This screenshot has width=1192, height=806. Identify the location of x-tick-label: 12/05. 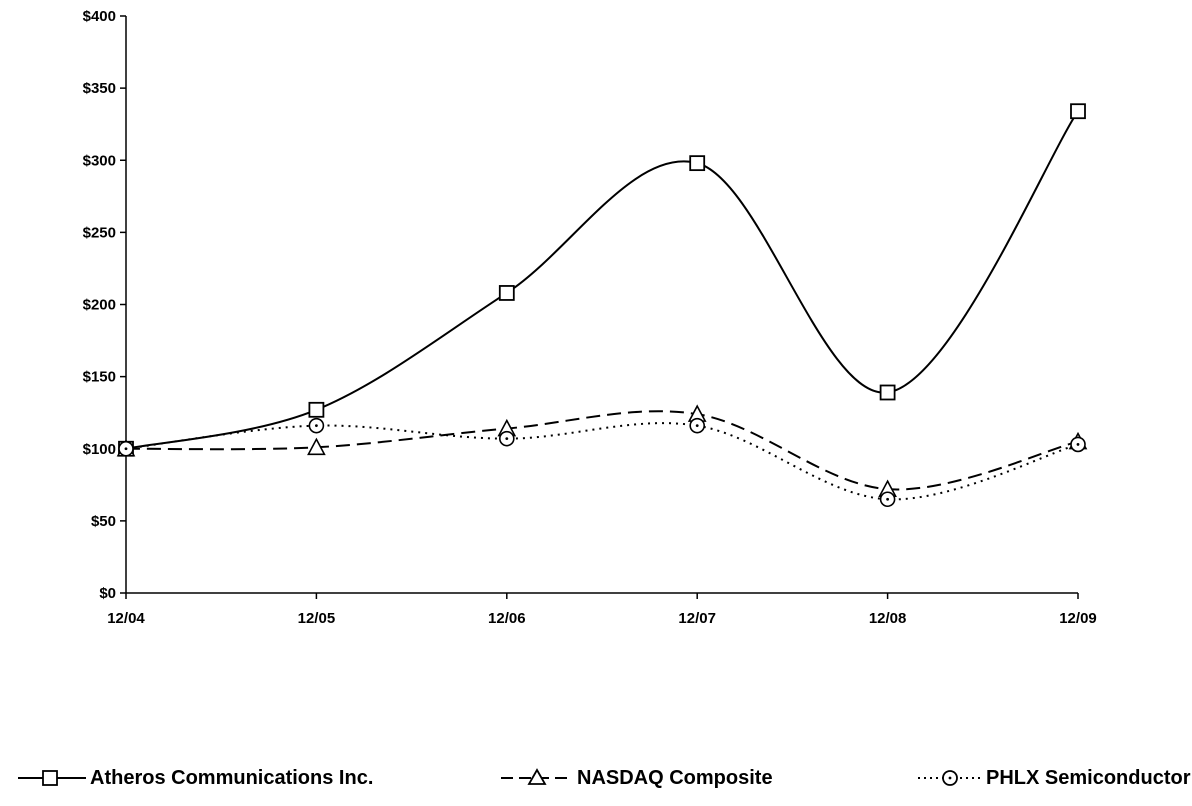
(317, 618).